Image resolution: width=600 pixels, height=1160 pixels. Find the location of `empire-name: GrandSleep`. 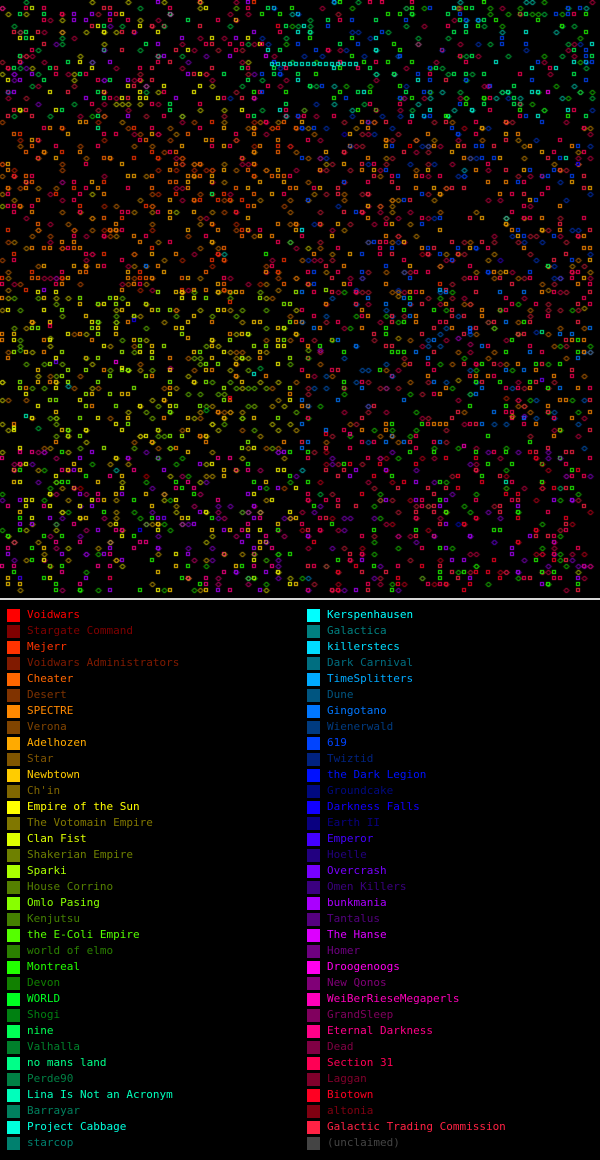

empire-name: GrandSleep is located at coordinates (360, 1014).